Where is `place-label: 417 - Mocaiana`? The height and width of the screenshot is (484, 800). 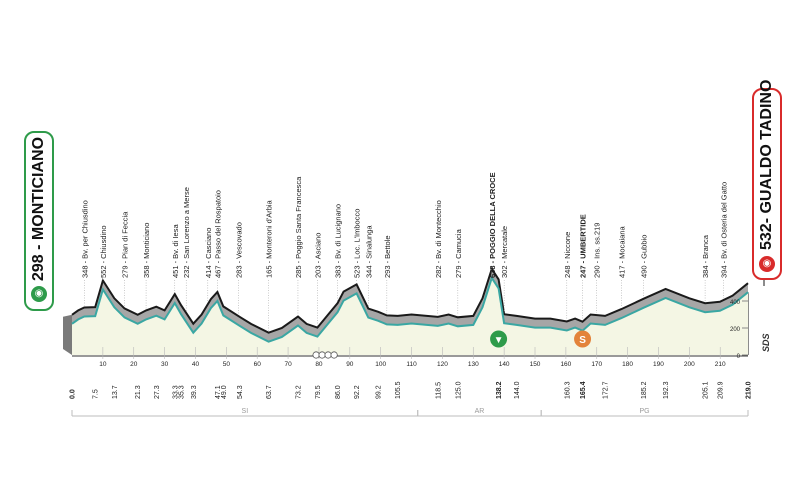
place-label: 417 - Mocaiana is located at coordinates (621, 251).